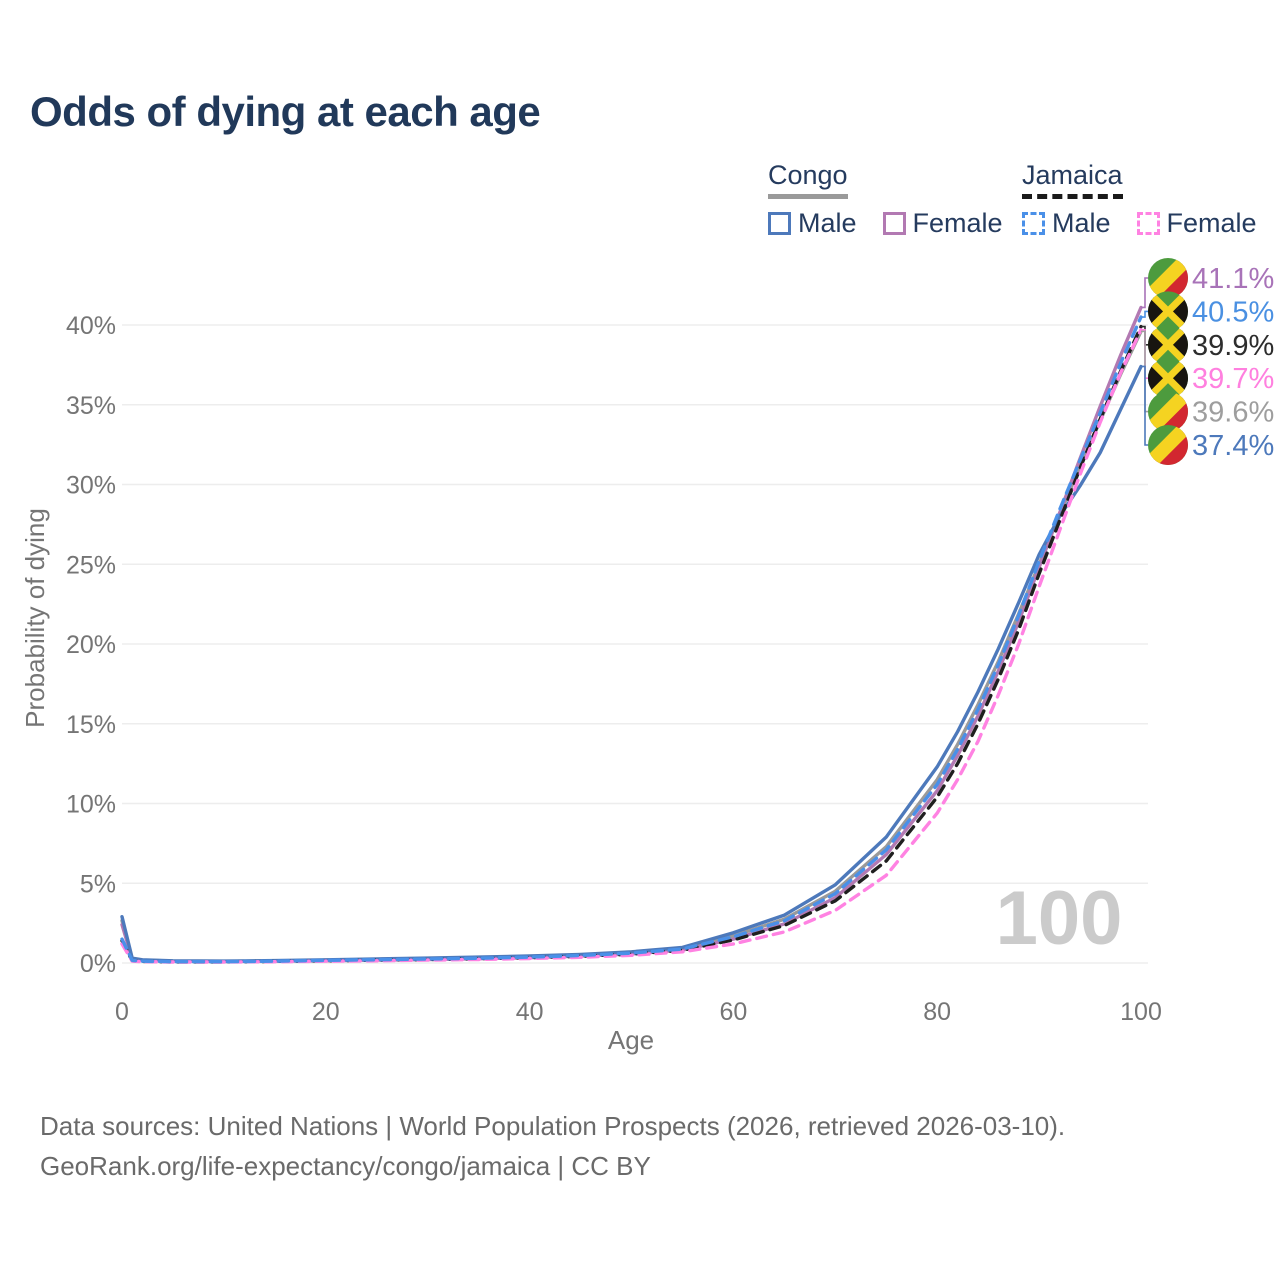 The height and width of the screenshot is (1280, 1280). Describe the element at coordinates (1139, 199) in the screenshot. I see `legend-group-jamaica: Jamaica Male Female` at that location.